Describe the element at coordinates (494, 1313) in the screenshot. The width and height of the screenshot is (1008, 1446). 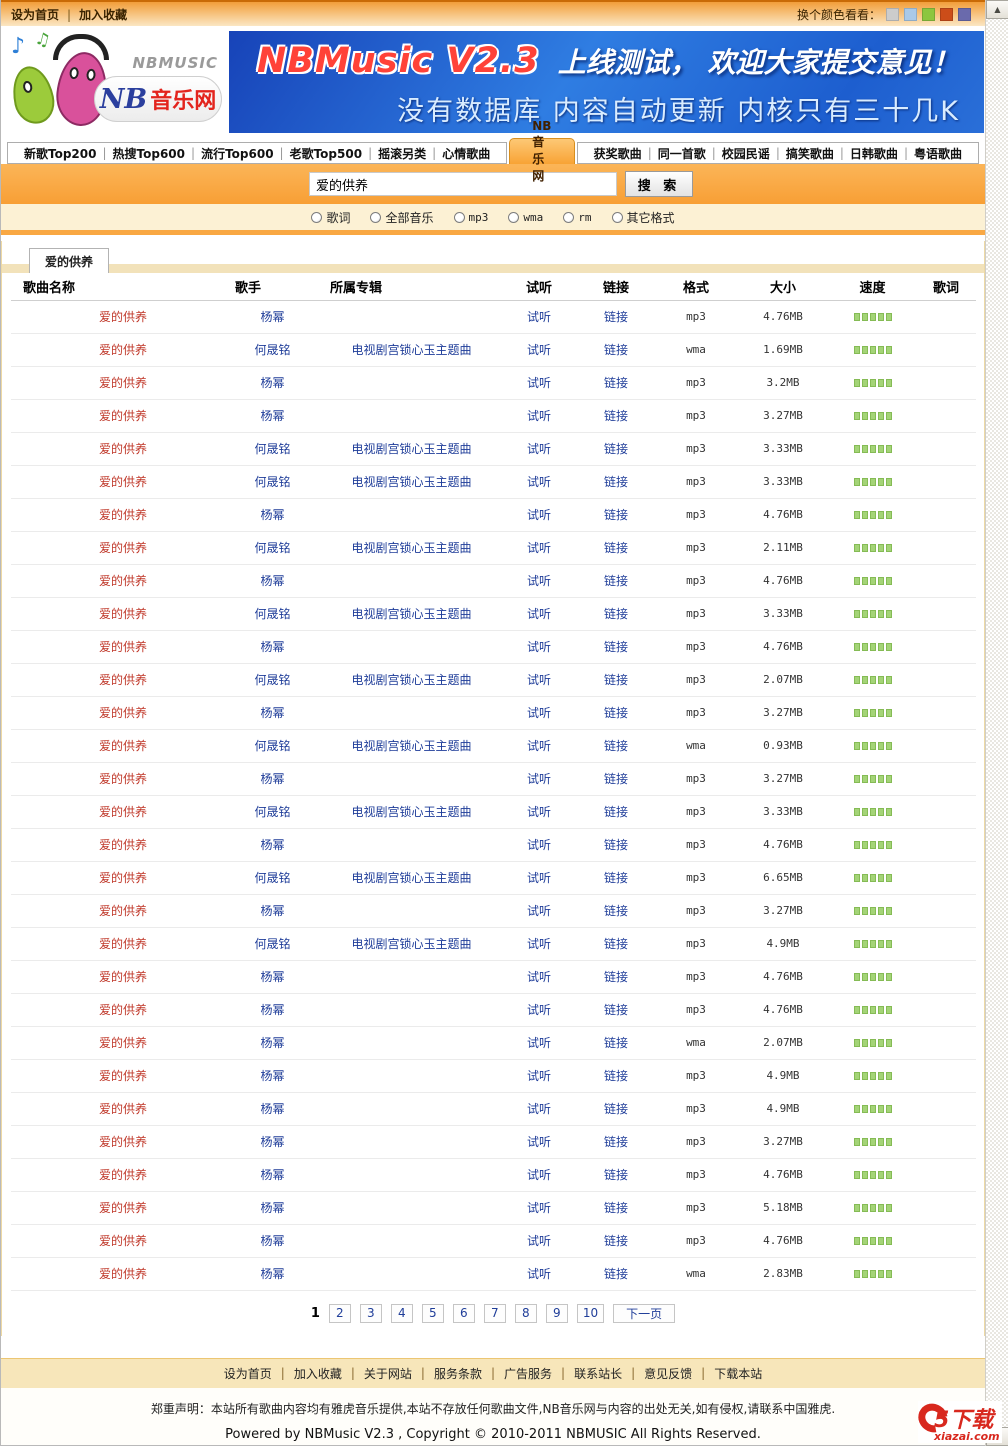
I see `page-link: 7` at that location.